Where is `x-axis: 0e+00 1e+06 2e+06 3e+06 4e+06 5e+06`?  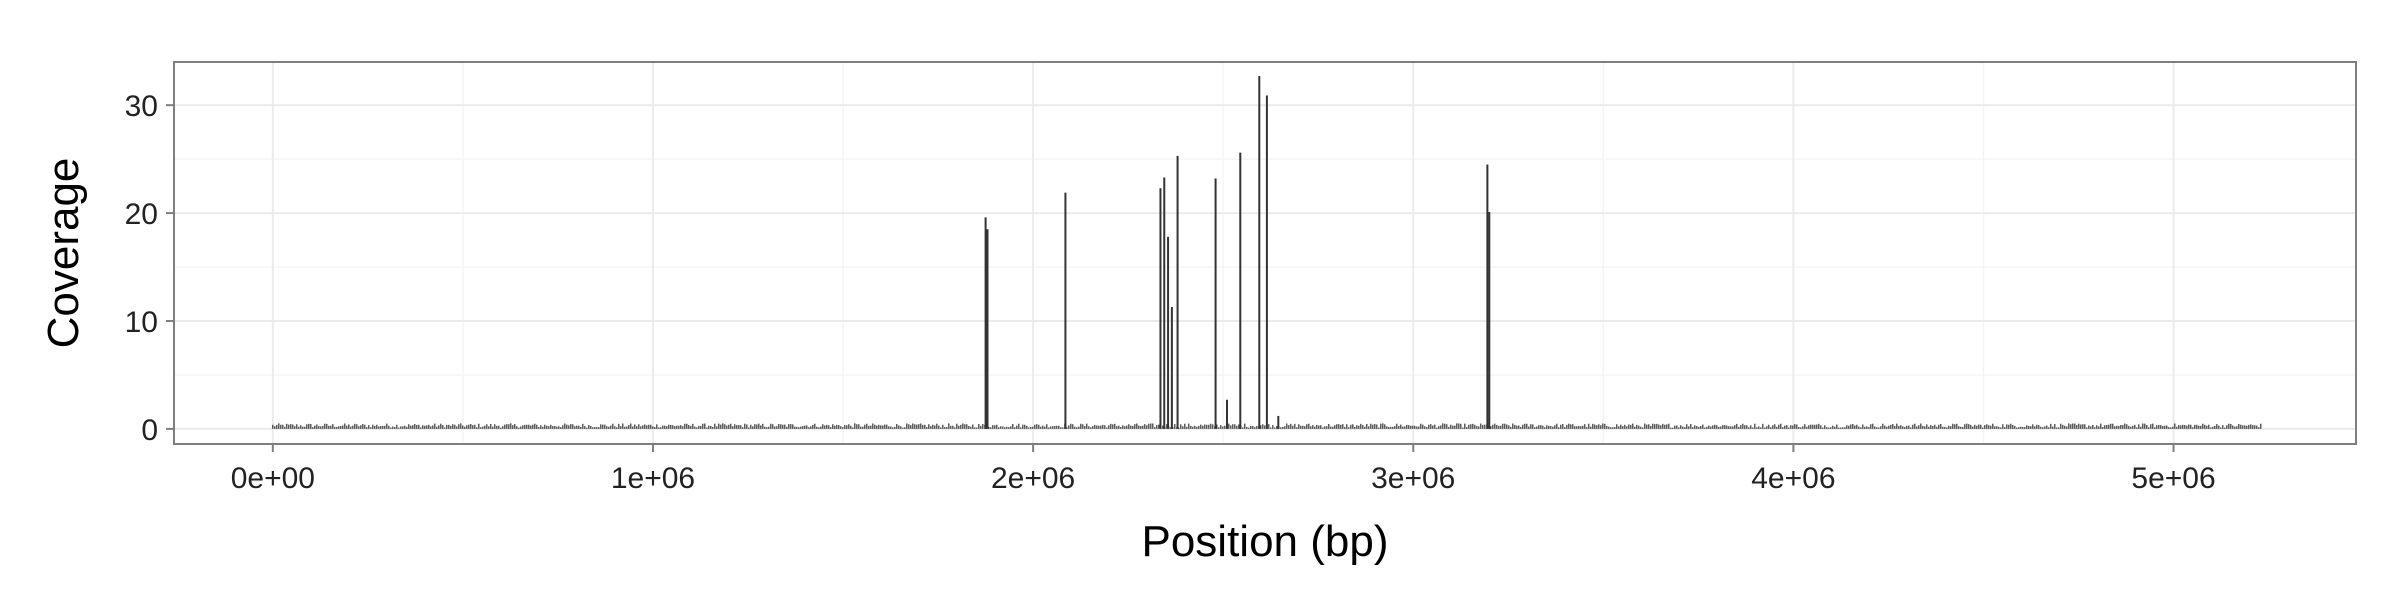
x-axis: 0e+00 1e+06 2e+06 3e+06 4e+06 5e+06 is located at coordinates (1223, 469).